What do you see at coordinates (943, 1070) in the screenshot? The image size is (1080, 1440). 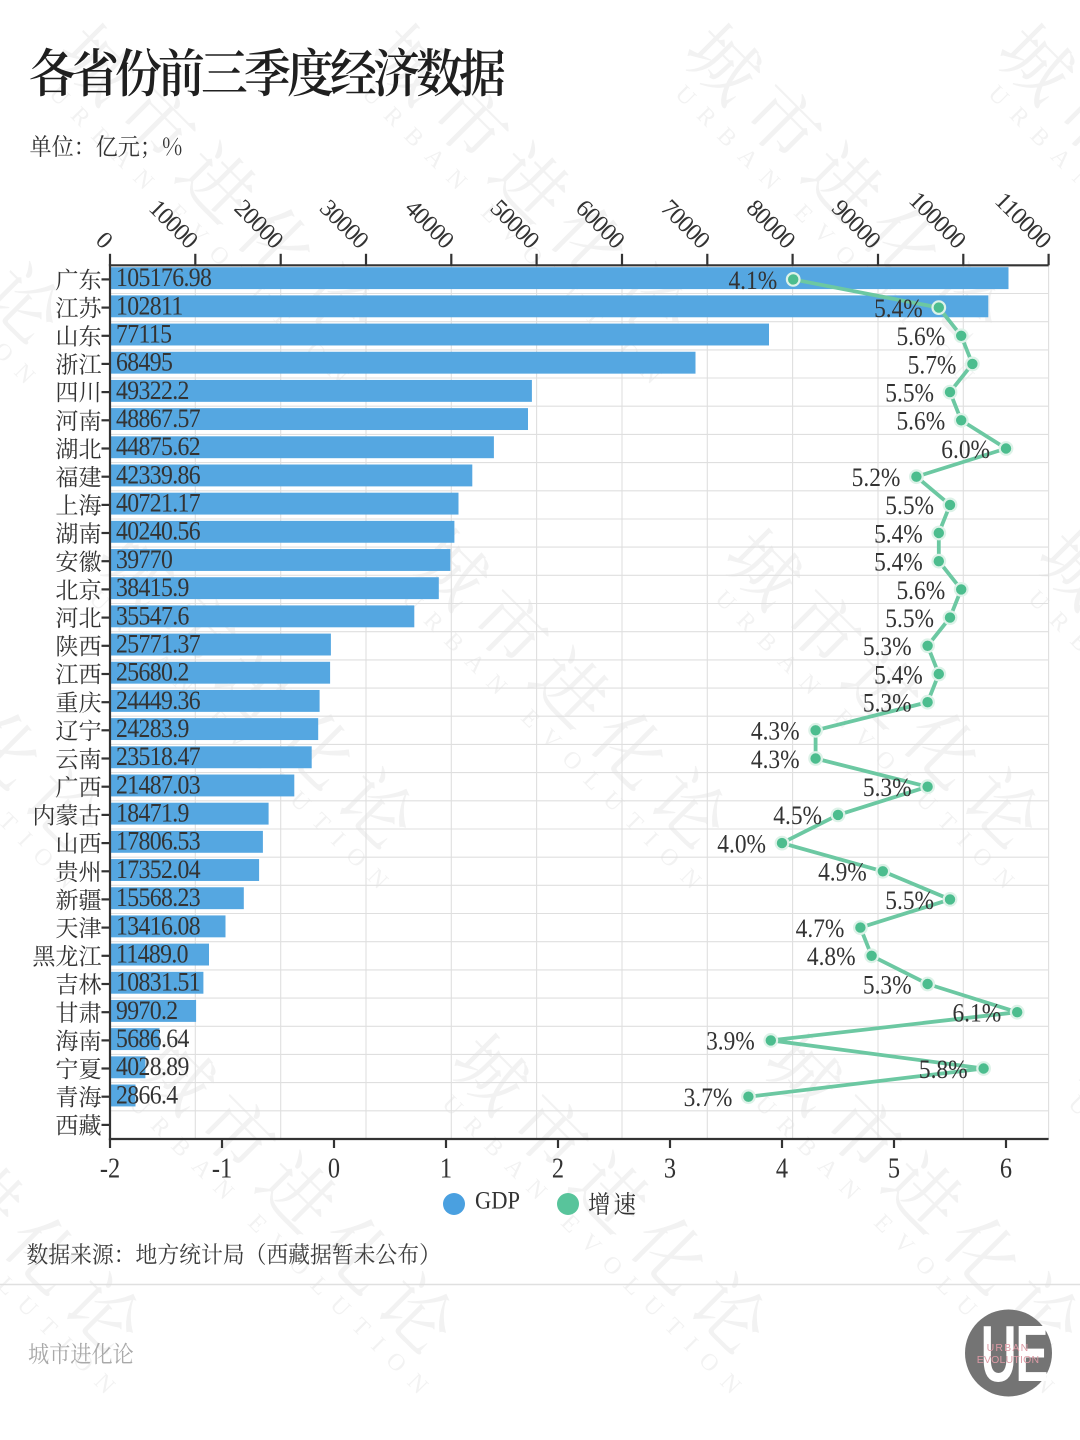 I see `svg-text: 5.8%` at bounding box center [943, 1070].